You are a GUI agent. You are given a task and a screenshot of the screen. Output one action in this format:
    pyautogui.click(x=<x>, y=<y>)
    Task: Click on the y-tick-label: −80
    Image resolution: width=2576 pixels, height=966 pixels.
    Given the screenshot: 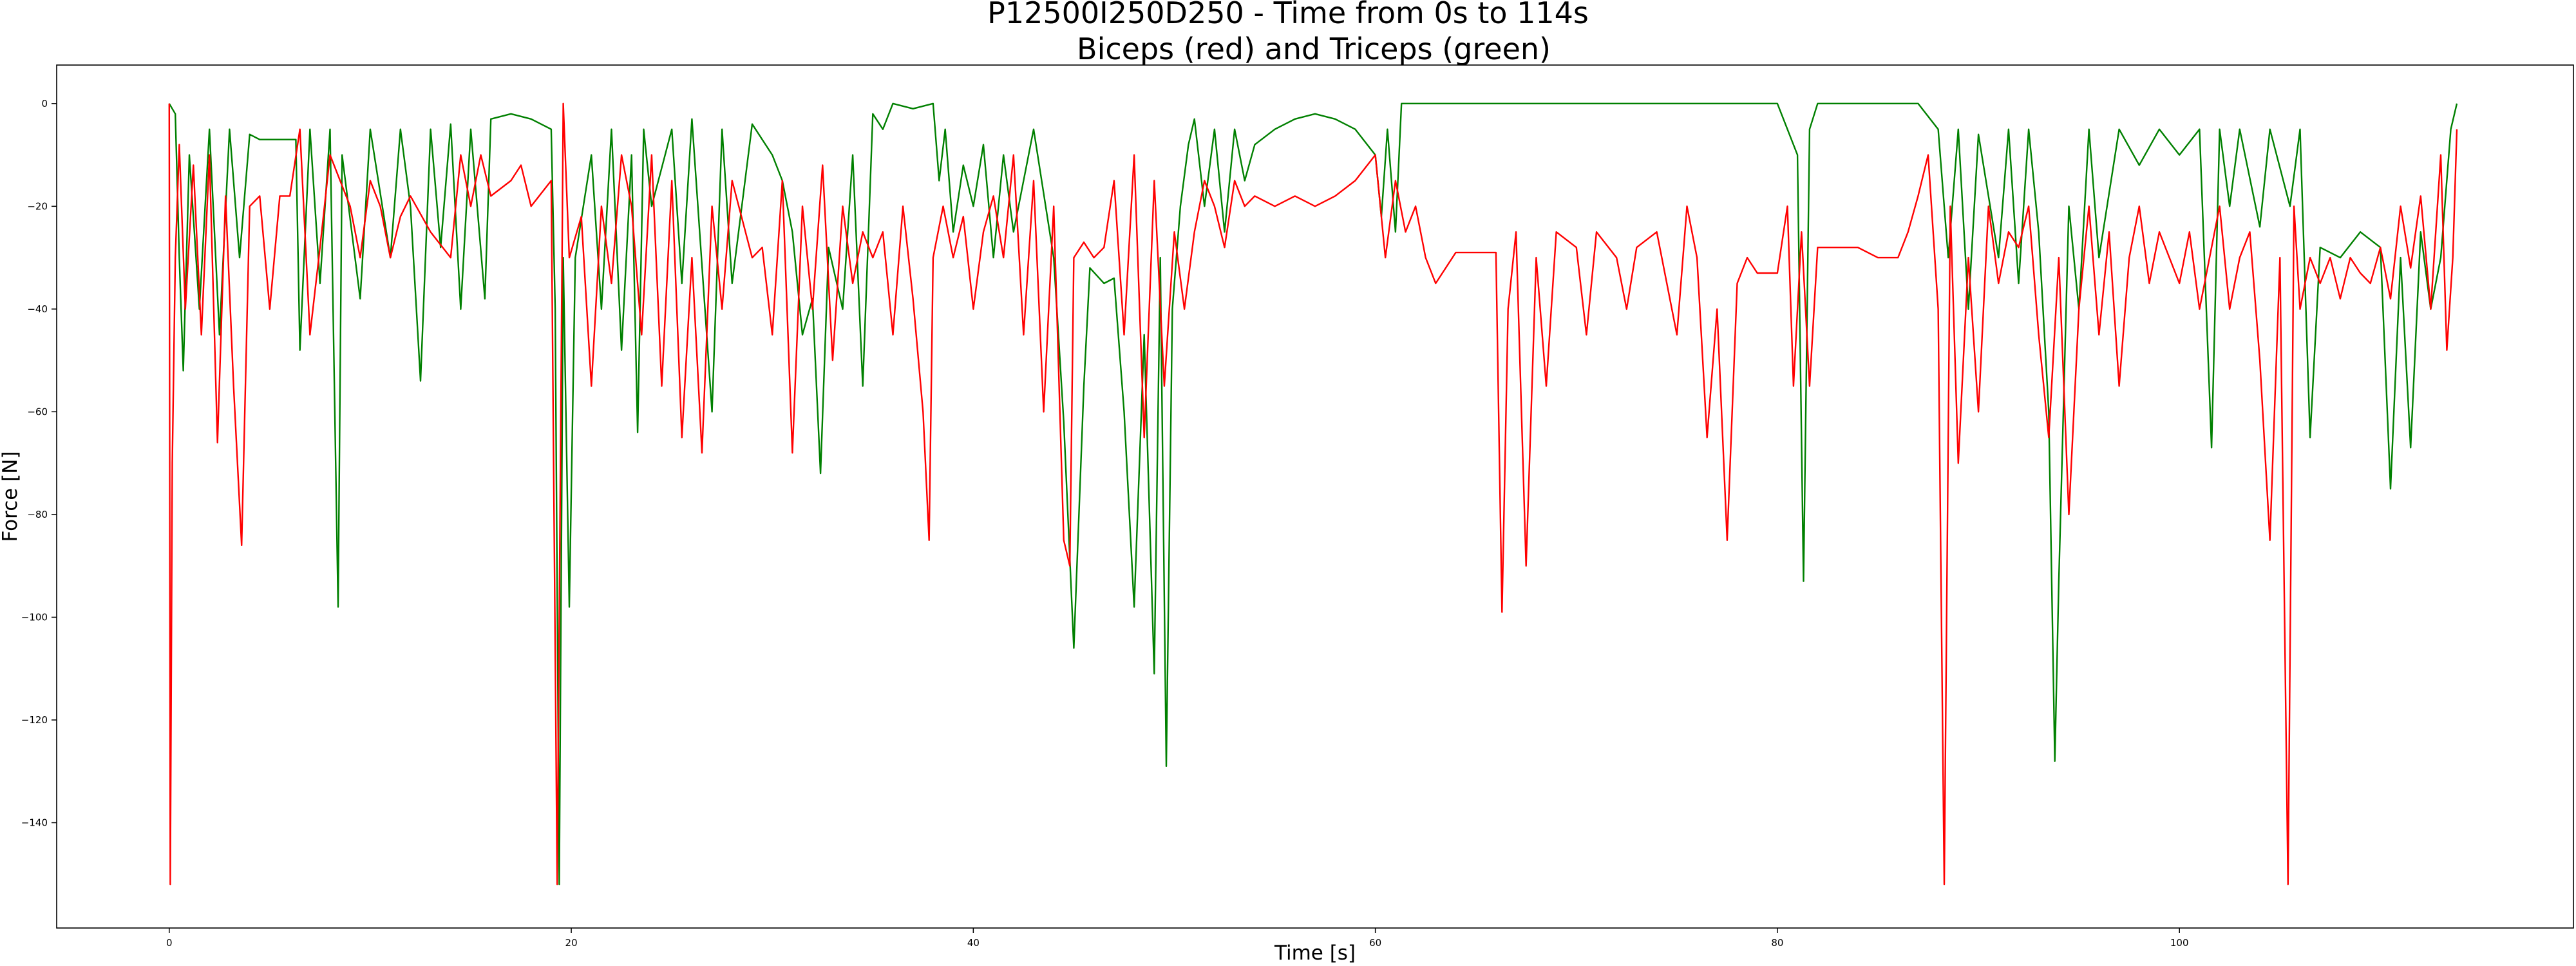 What is the action you would take?
    pyautogui.click(x=38, y=514)
    